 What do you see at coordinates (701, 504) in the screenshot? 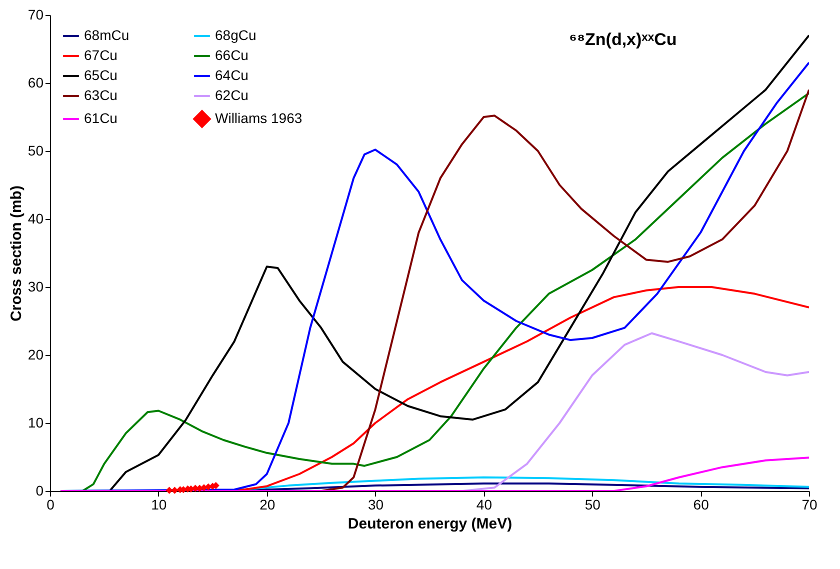
I see `x-tick-label: 60` at bounding box center [701, 504].